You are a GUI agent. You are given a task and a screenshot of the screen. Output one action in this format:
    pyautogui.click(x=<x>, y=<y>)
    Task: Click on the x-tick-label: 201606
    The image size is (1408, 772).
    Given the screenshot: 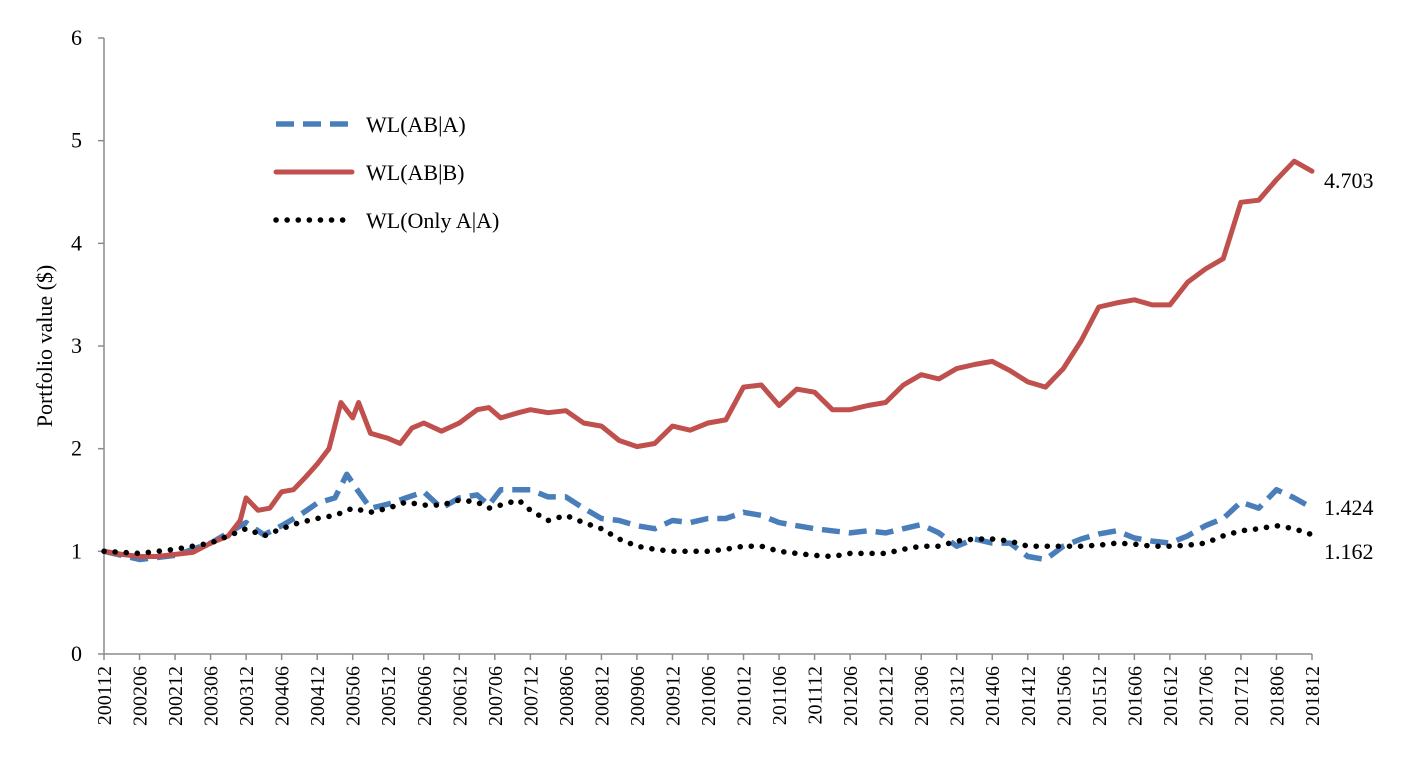 What is the action you would take?
    pyautogui.click(x=1135, y=696)
    